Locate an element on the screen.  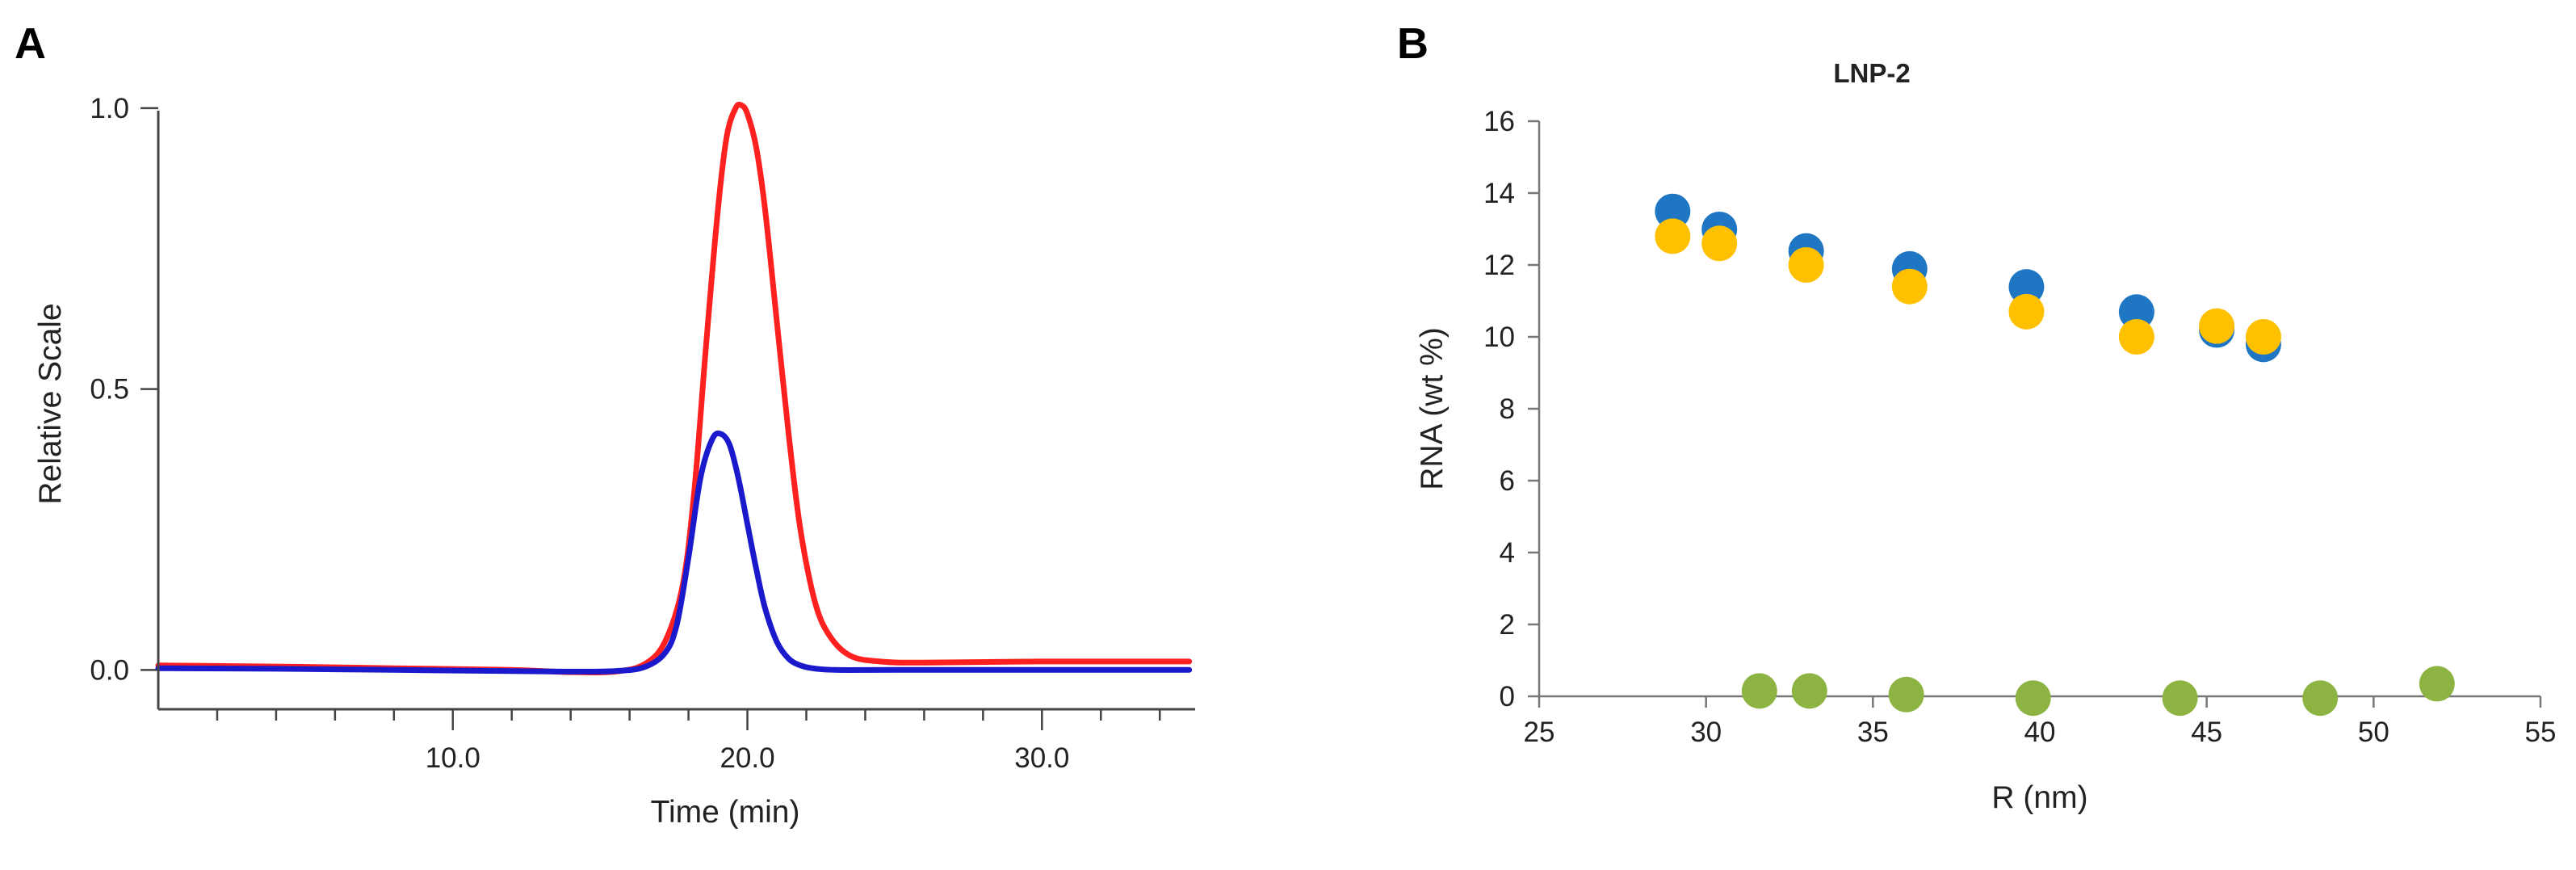
chart-b-x-label: R (nm) is located at coordinates (2039, 797).